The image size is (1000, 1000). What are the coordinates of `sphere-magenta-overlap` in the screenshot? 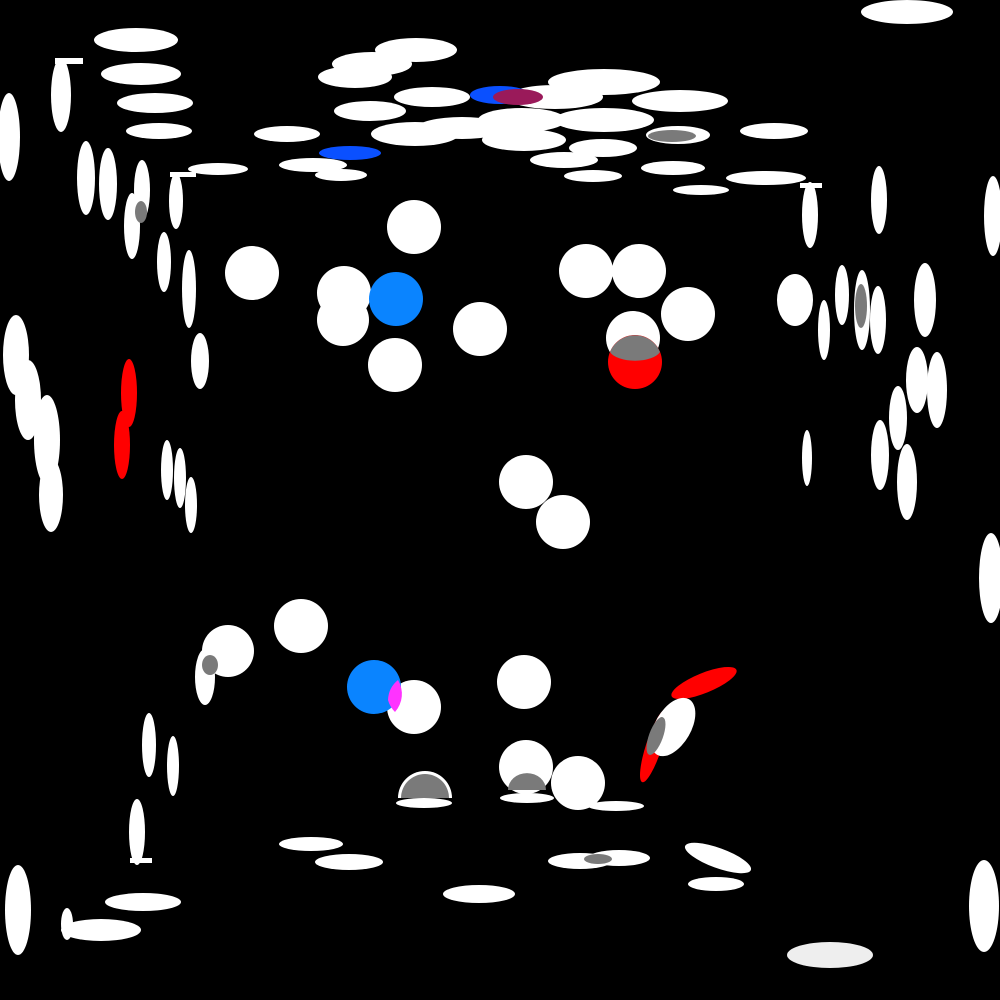 It's located at (395, 696).